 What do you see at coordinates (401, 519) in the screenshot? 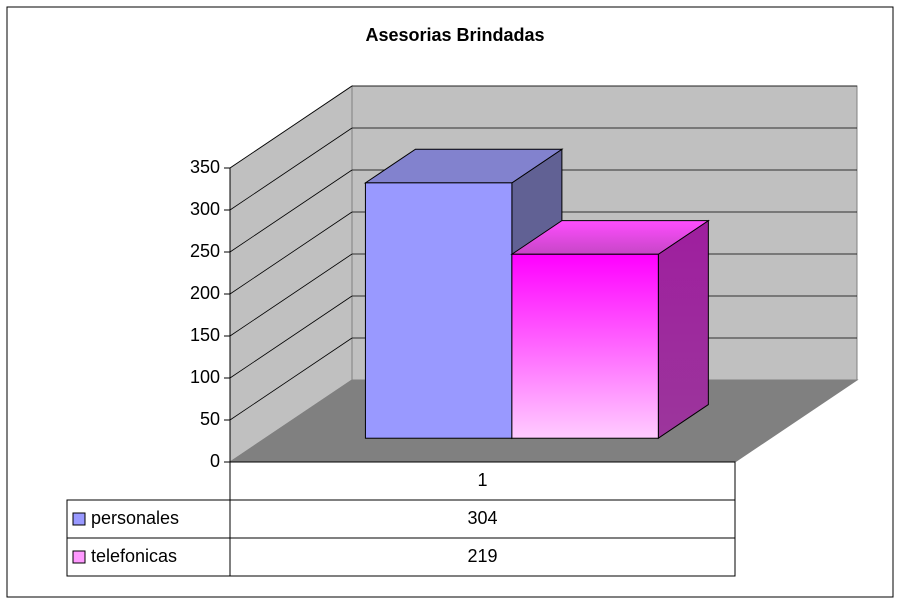
I see `data-table: 1 personales 304 telefonicas 219` at bounding box center [401, 519].